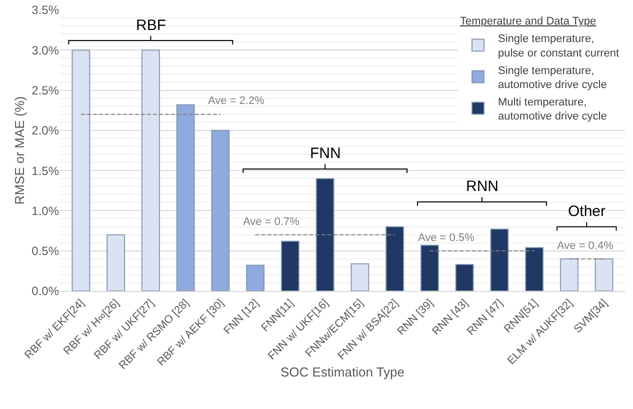 The height and width of the screenshot is (409, 633). I want to click on y-axis-title: RMSE or MAE (%), so click(19, 150).